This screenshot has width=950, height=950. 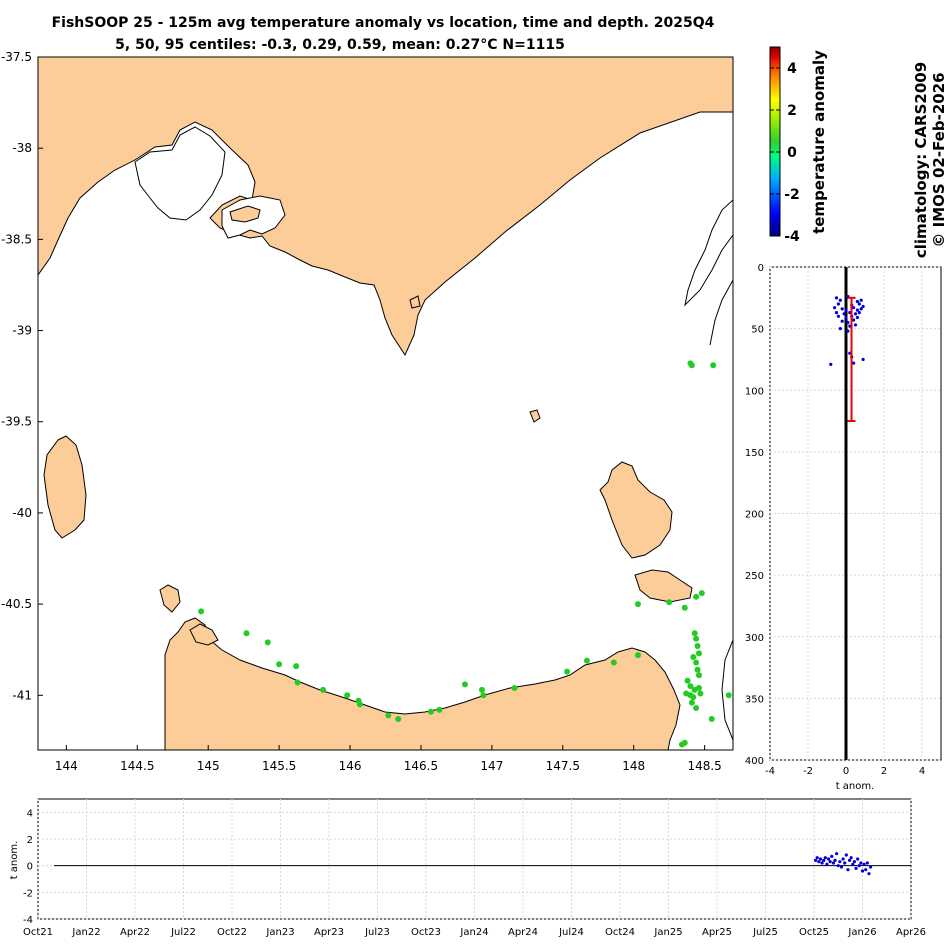 What do you see at coordinates (22, 695) in the screenshot?
I see `map-ytick-label: -41` at bounding box center [22, 695].